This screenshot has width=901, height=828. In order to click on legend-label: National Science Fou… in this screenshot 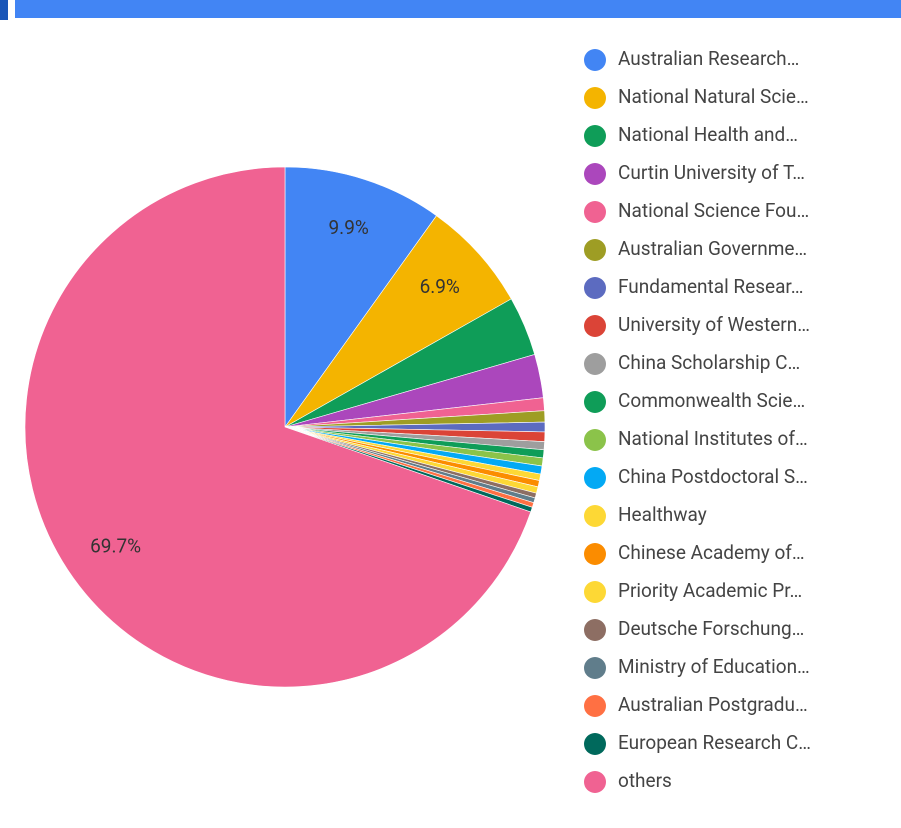, I will do `click(713, 210)`.